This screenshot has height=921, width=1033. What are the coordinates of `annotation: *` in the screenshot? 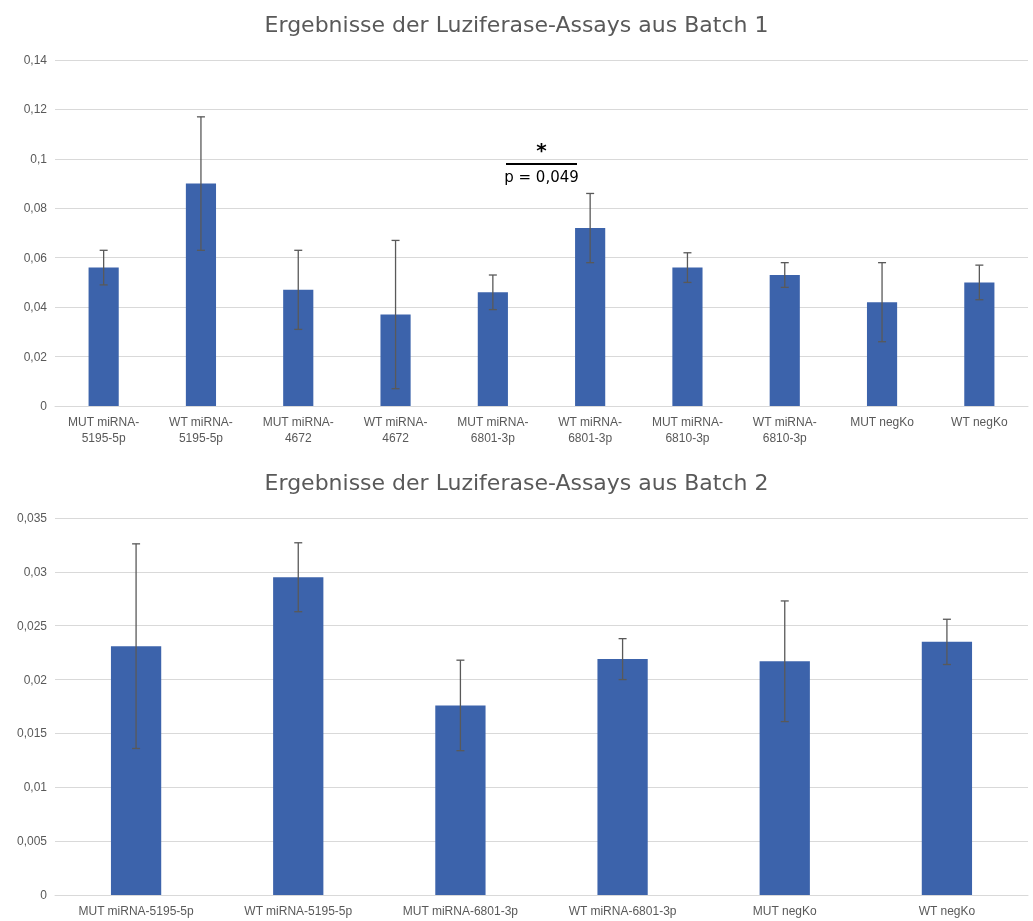 It's located at (542, 149).